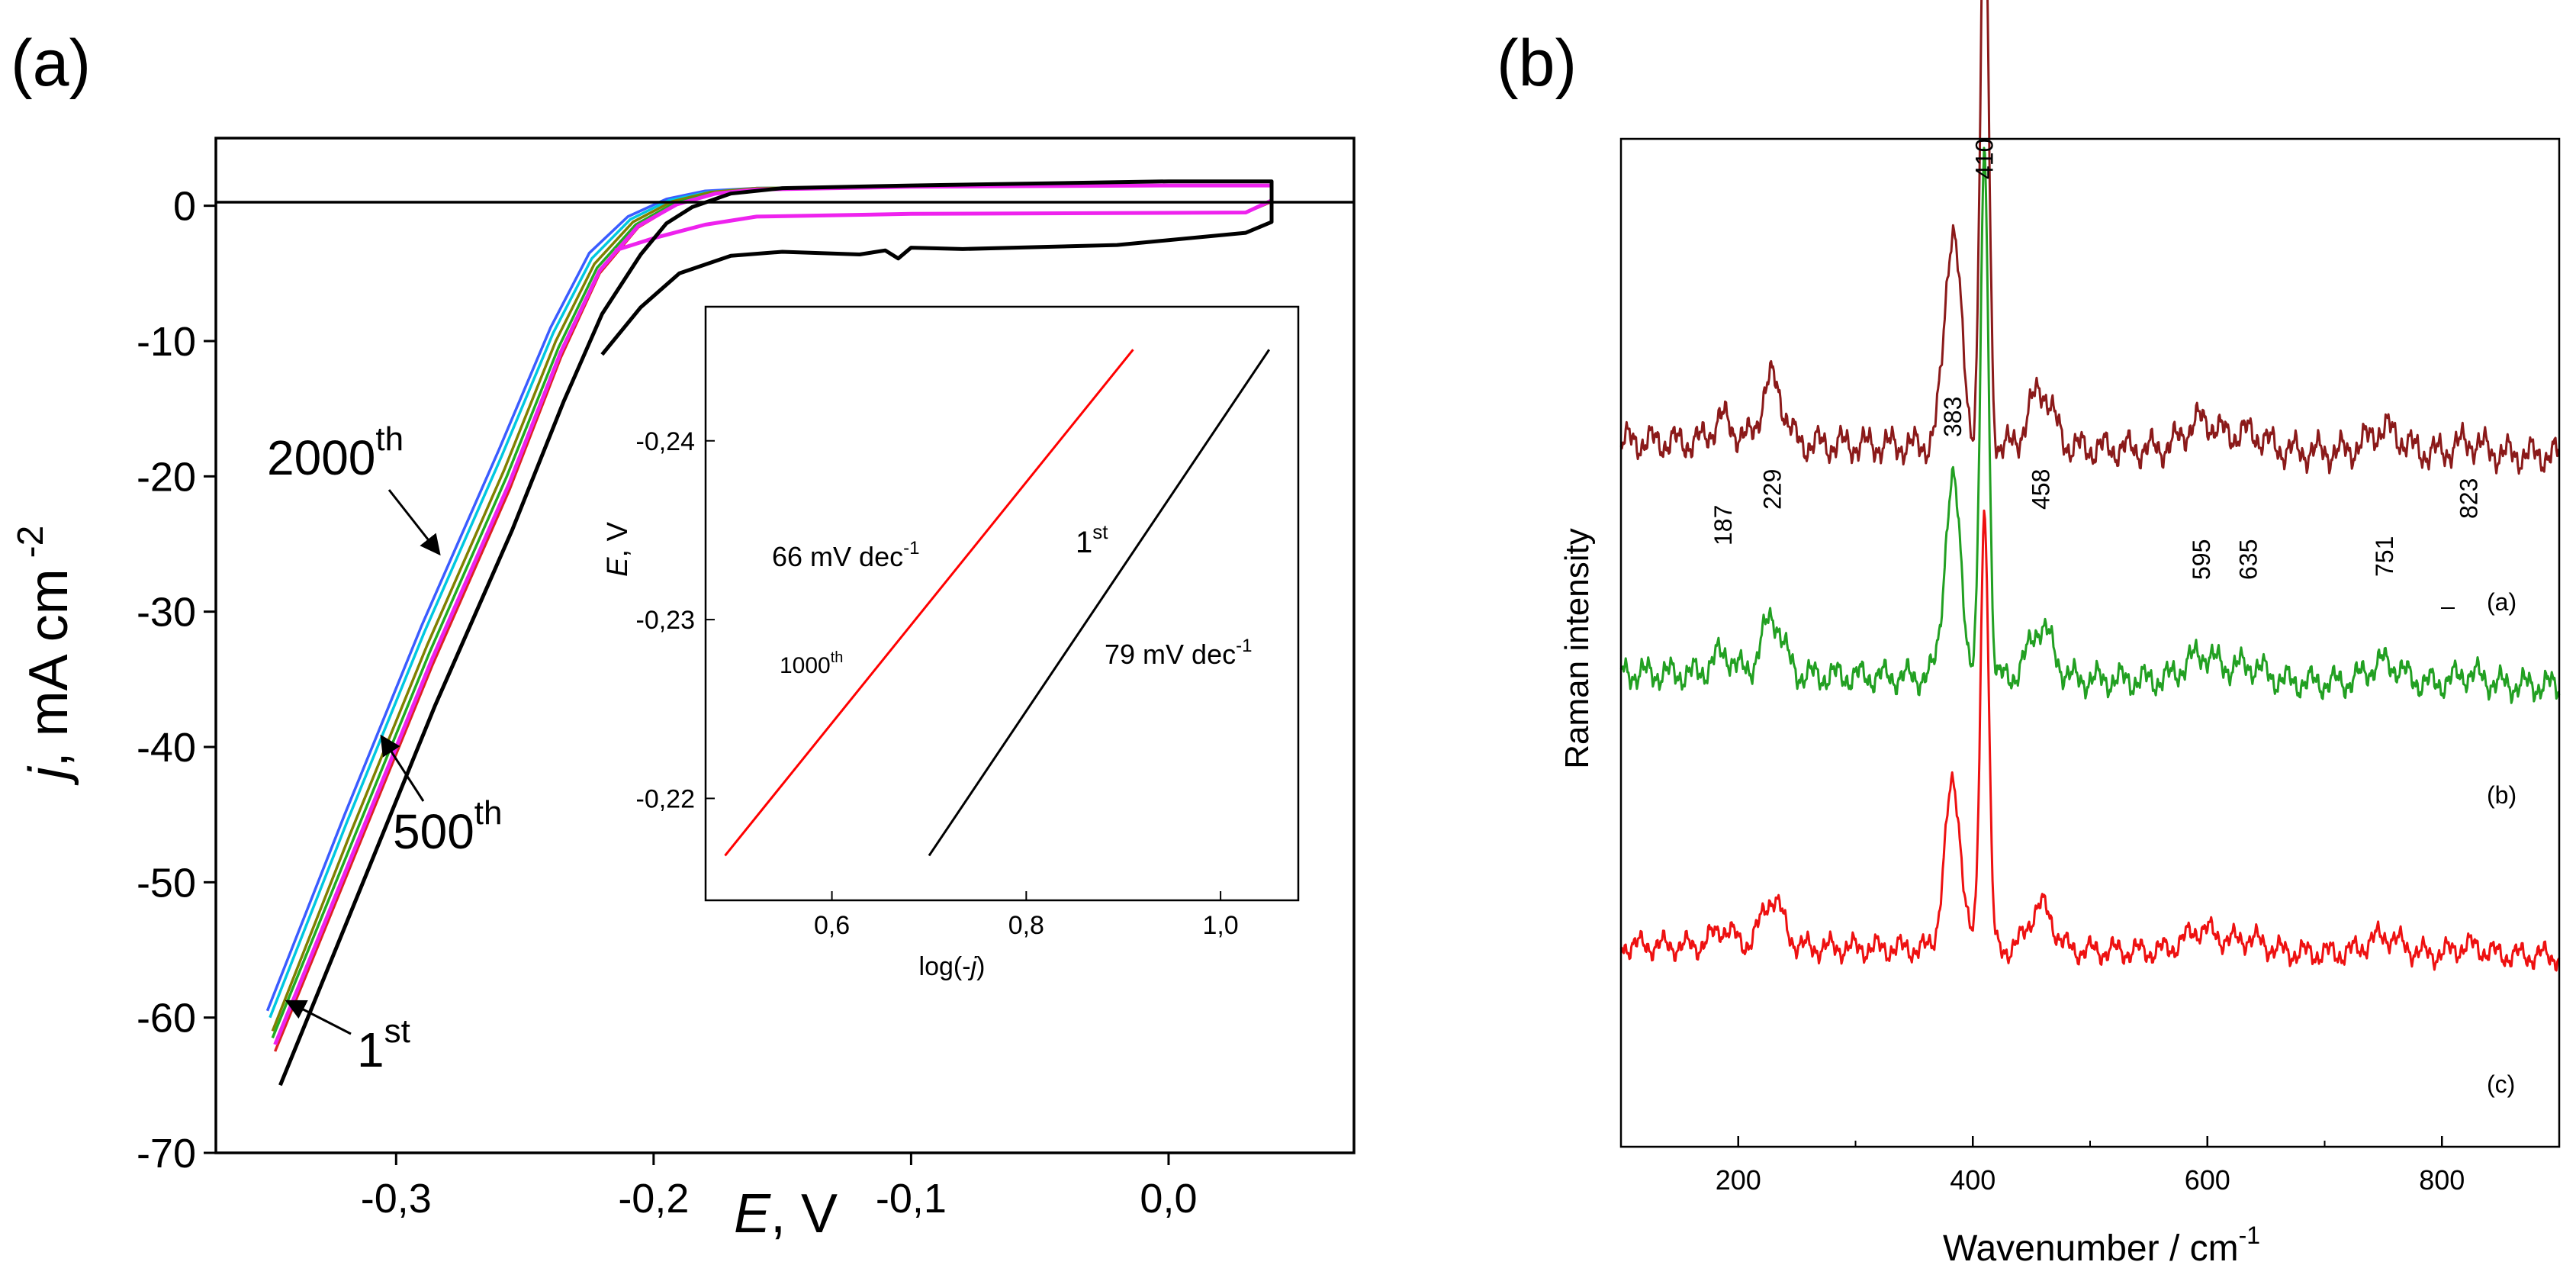 Image resolution: width=2576 pixels, height=1278 pixels. Describe the element at coordinates (1985, 159) in the screenshot. I see `peak-label-410: 410` at that location.